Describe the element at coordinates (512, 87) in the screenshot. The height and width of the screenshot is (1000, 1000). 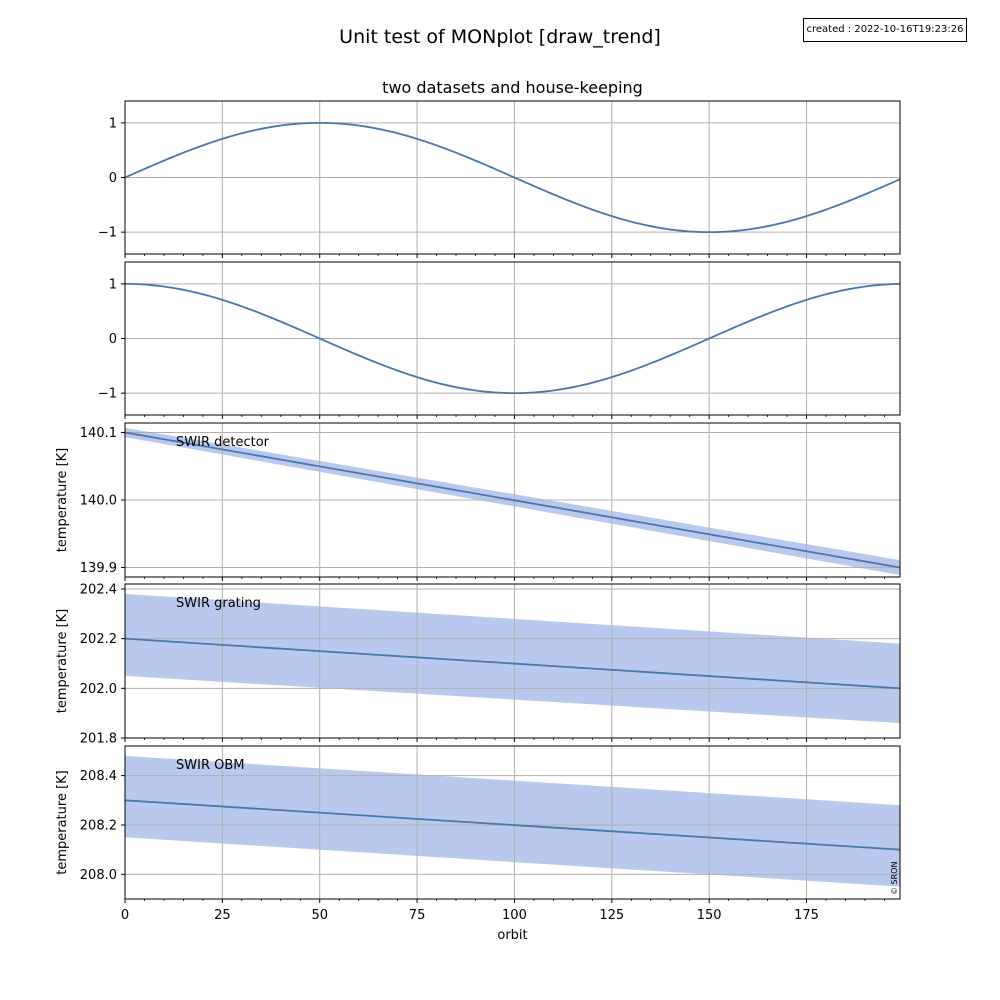
I see `panel-title: two datasets and house-keeping` at that location.